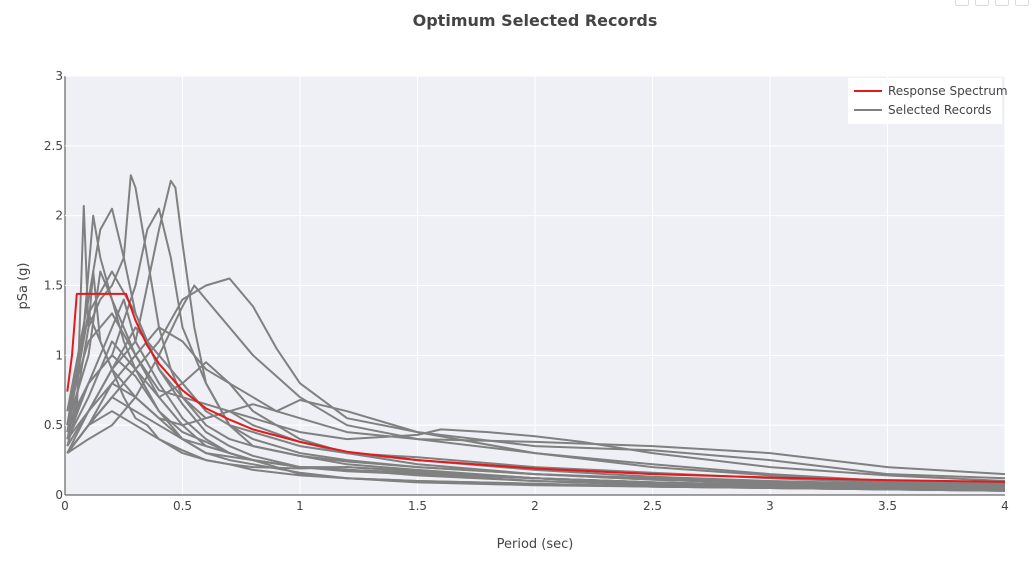 The height and width of the screenshot is (561, 1035). I want to click on y-tick-label: 1.5, so click(53, 286).